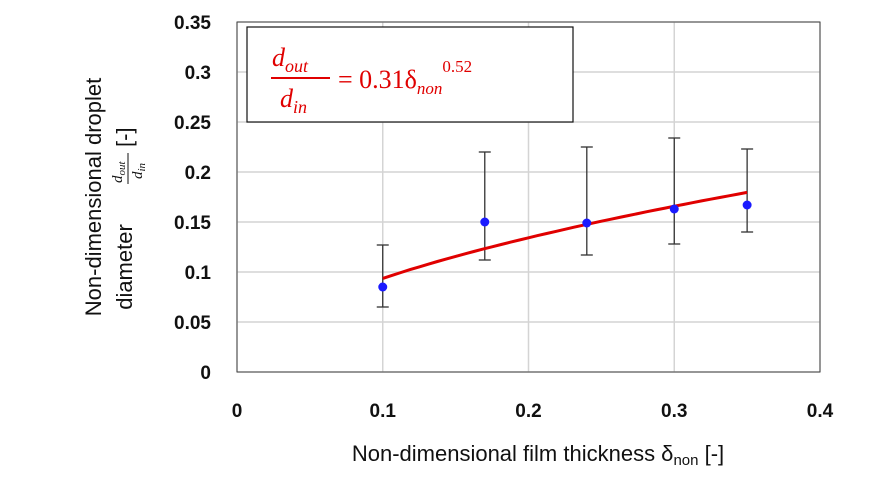 The image size is (876, 488). What do you see at coordinates (192, 123) in the screenshot?
I see `y-tick-label: 0.25` at bounding box center [192, 123].